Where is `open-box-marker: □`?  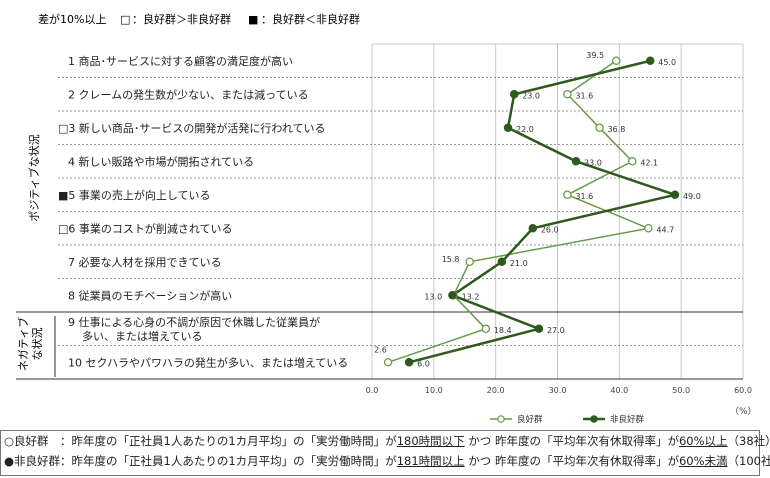
open-box-marker: □ is located at coordinates (125, 19).